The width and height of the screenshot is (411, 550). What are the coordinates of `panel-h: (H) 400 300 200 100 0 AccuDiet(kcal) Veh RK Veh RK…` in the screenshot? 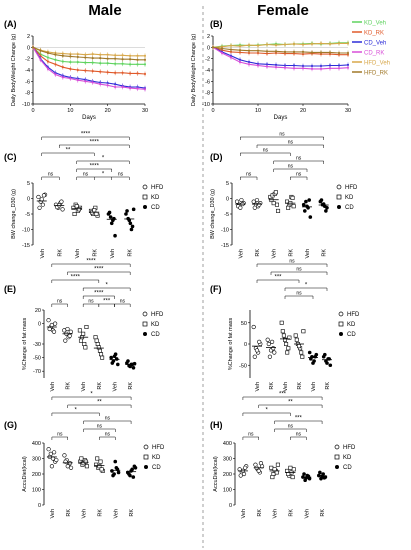 It's located at (283, 455).